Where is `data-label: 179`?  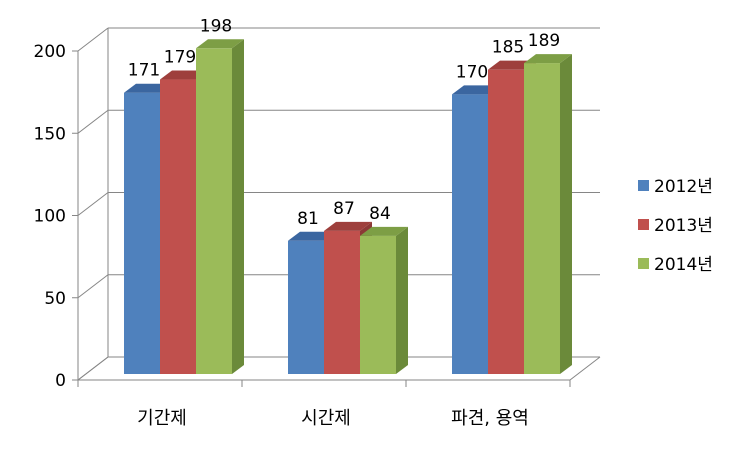 data-label: 179 is located at coordinates (180, 58).